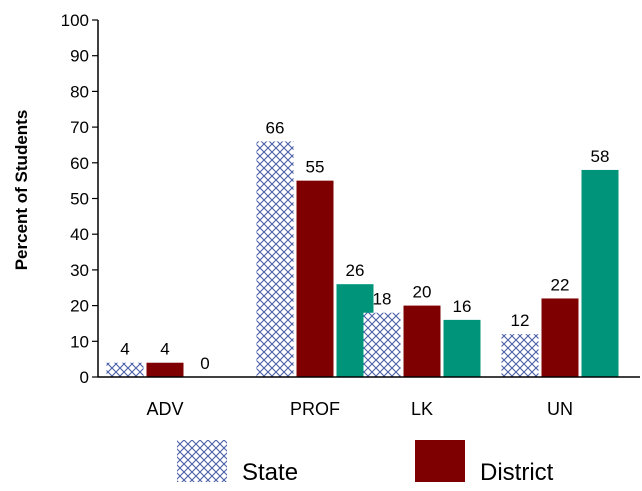  I want to click on x-category-label: PROF, so click(315, 409).